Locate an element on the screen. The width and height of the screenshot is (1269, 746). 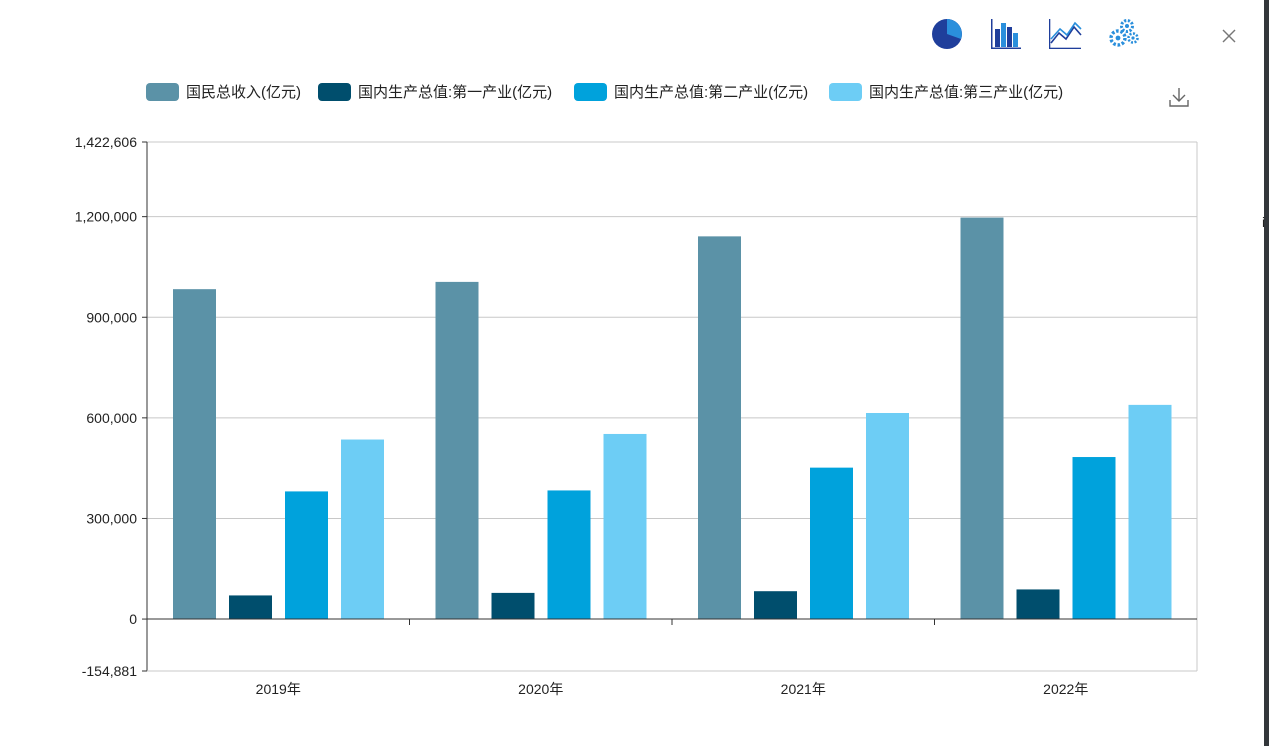
legend-label: 国内生产总值:第一产业(亿元) is located at coordinates (455, 92).